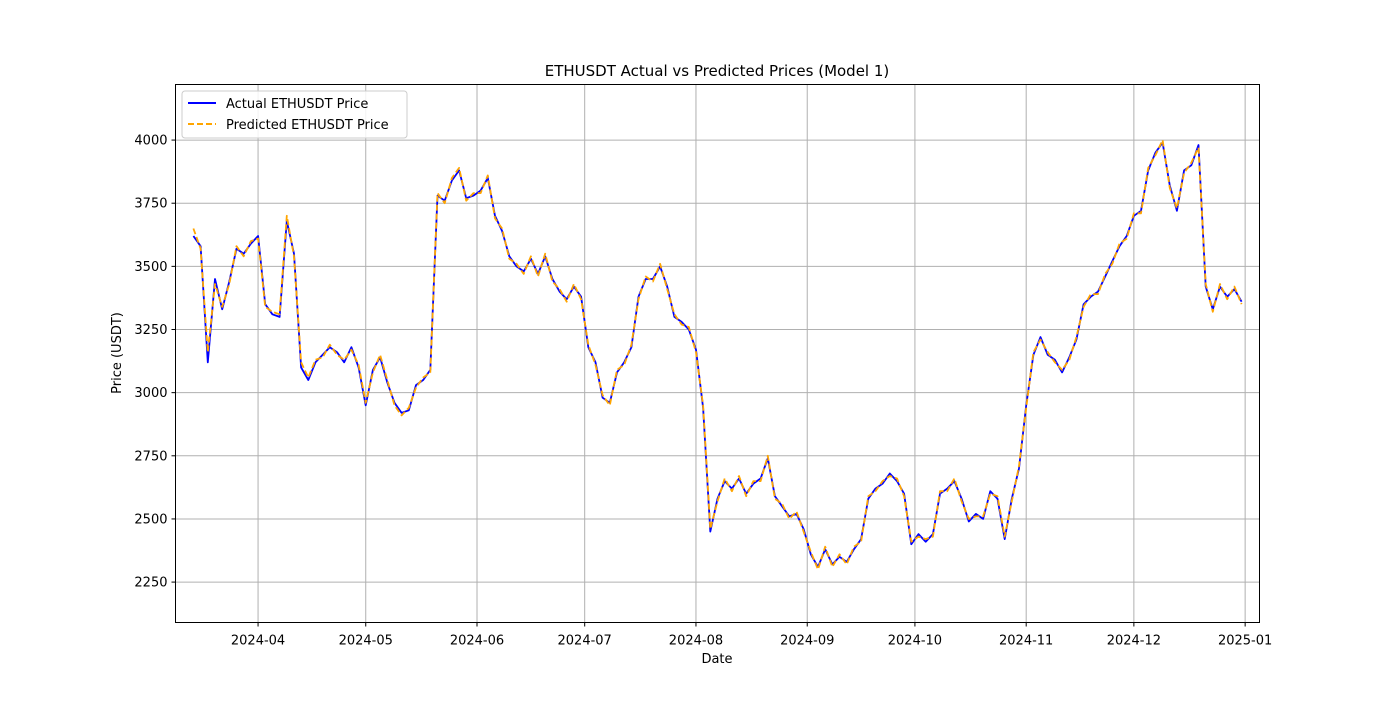 The image size is (1400, 704). Describe the element at coordinates (716, 659) in the screenshot. I see `x-axis-label: Date` at that location.